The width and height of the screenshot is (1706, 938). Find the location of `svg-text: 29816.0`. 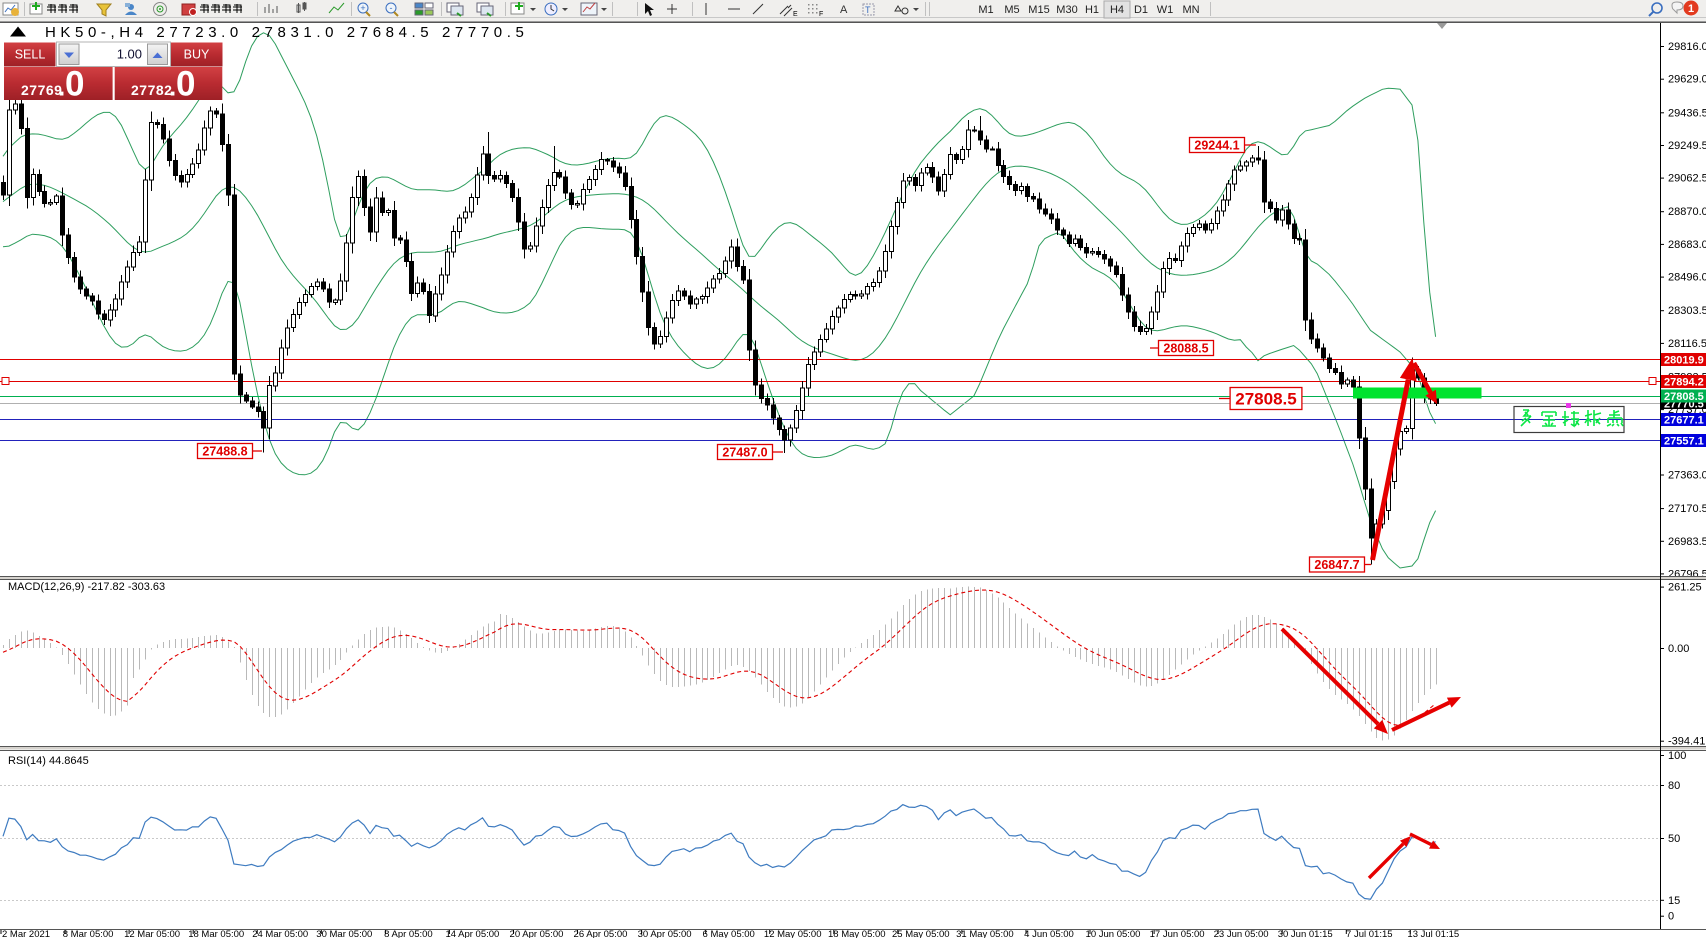

svg-text: 29816.0 is located at coordinates (1687, 47).